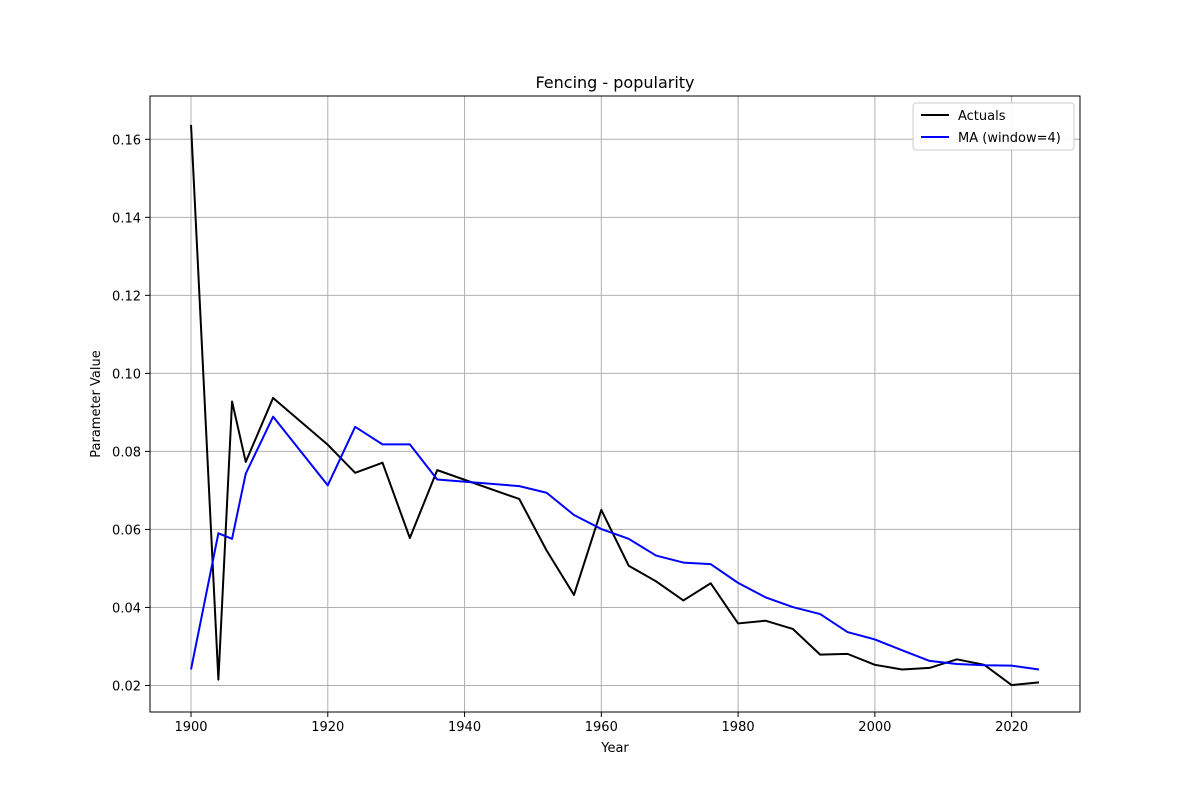 This screenshot has width=1200, height=800. What do you see at coordinates (1009, 138) in the screenshot?
I see `legend-label-moving-average: MA (window=4)` at bounding box center [1009, 138].